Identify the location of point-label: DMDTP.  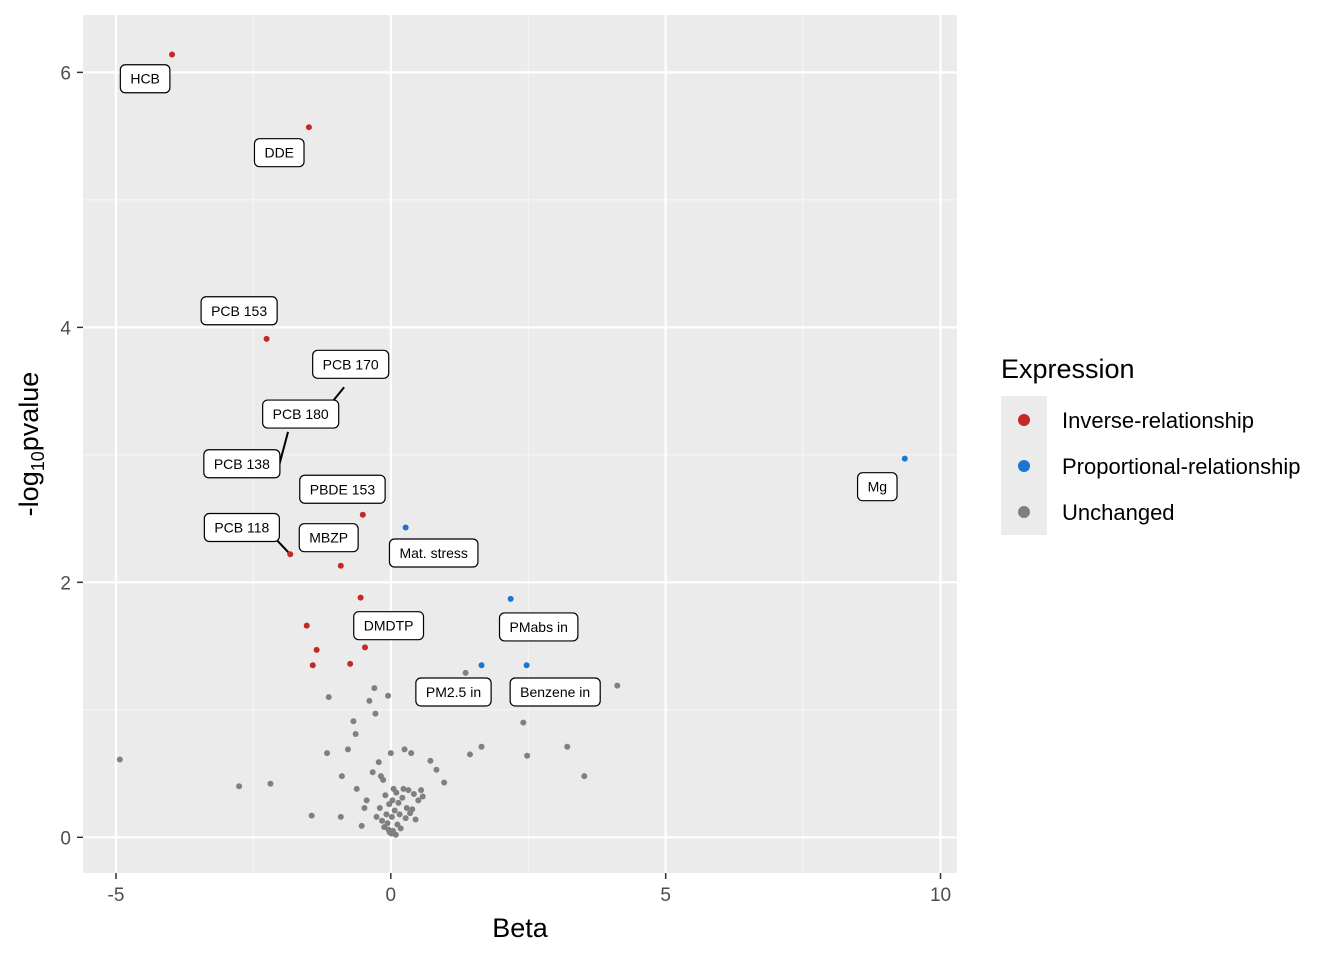
(389, 626).